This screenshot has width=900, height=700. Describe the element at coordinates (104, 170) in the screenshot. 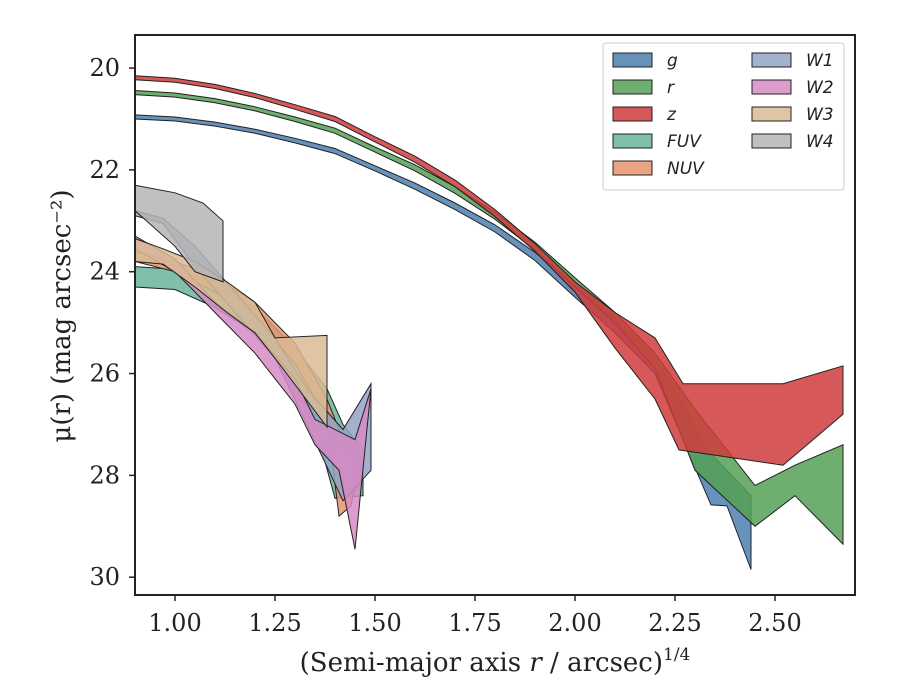

I see `y-tick-label: 22` at that location.